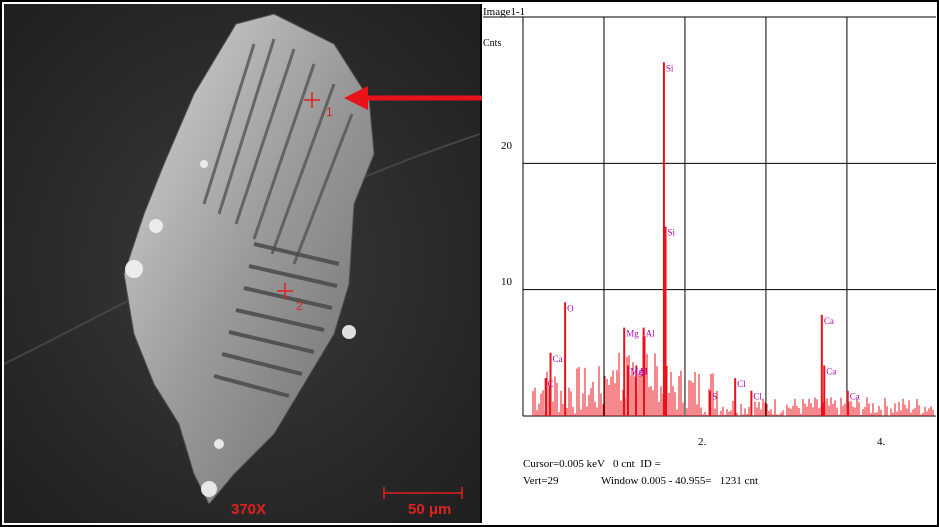 This screenshot has width=939, height=527. I want to click on spot-1-label: 1, so click(329, 112).